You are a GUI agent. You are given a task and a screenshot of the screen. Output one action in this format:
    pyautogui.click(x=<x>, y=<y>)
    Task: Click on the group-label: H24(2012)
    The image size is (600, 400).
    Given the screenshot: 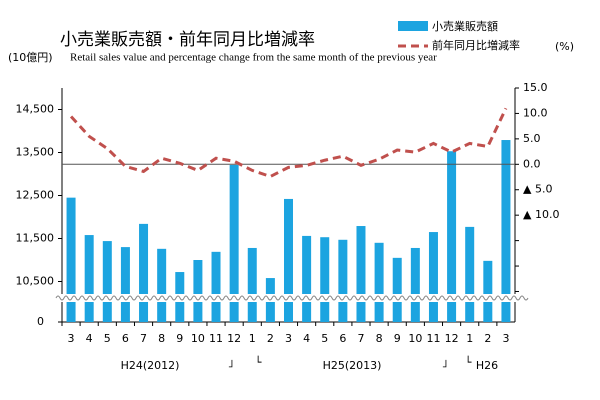 What is the action you would take?
    pyautogui.click(x=150, y=365)
    